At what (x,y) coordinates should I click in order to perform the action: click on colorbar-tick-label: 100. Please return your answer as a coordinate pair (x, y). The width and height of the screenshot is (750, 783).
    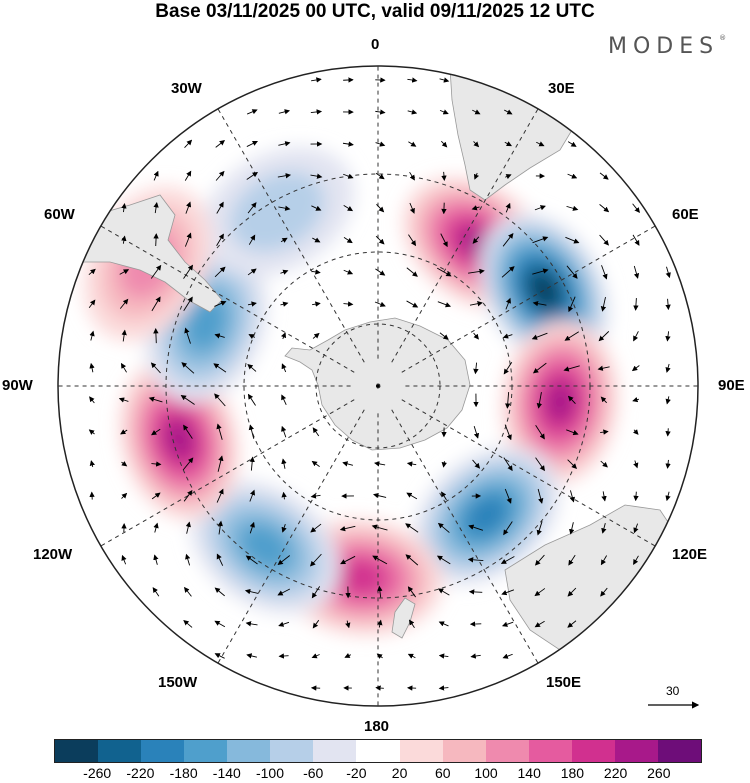
    Looking at the image, I should click on (486, 773).